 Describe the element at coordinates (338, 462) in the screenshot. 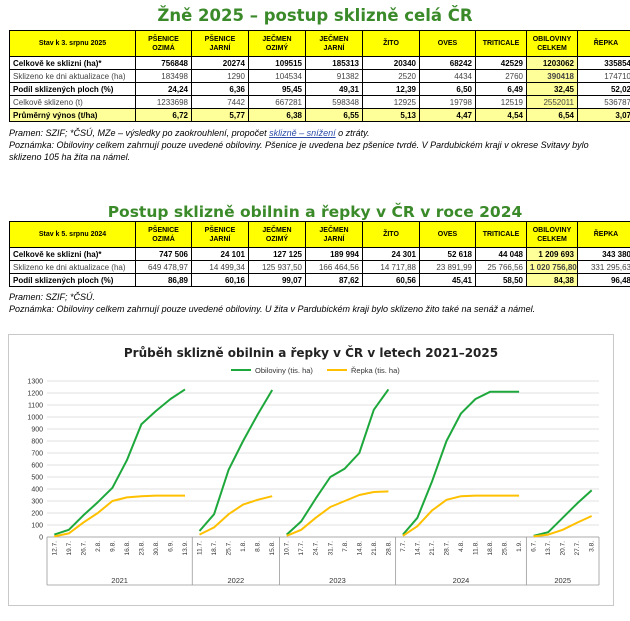

I see `series-line-obiloviny-2023` at that location.